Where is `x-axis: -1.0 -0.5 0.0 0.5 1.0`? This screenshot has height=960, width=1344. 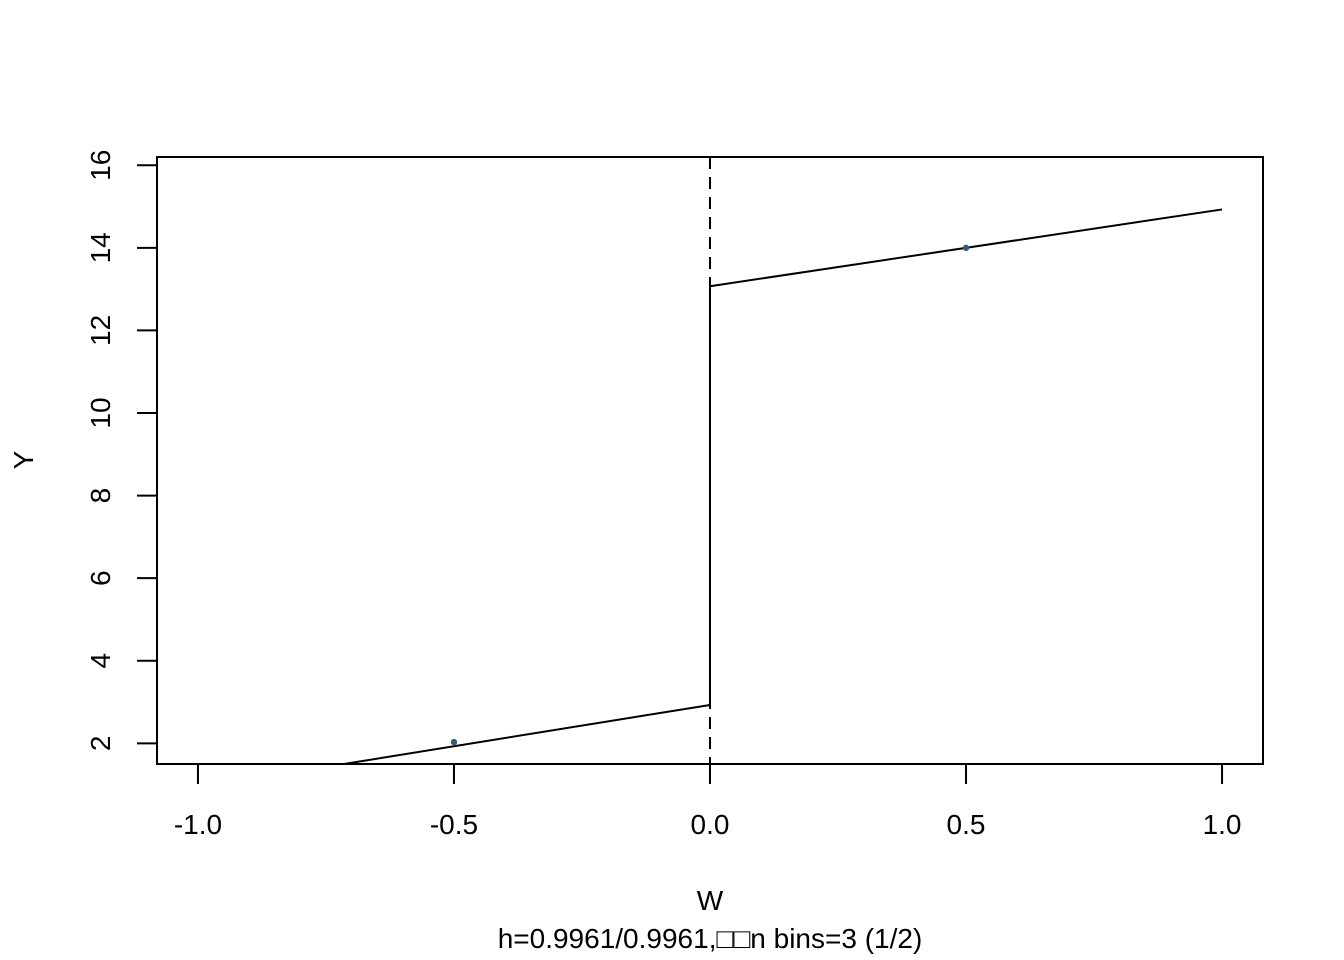
x-axis: -1.0 -0.5 0.0 0.5 1.0 is located at coordinates (708, 801).